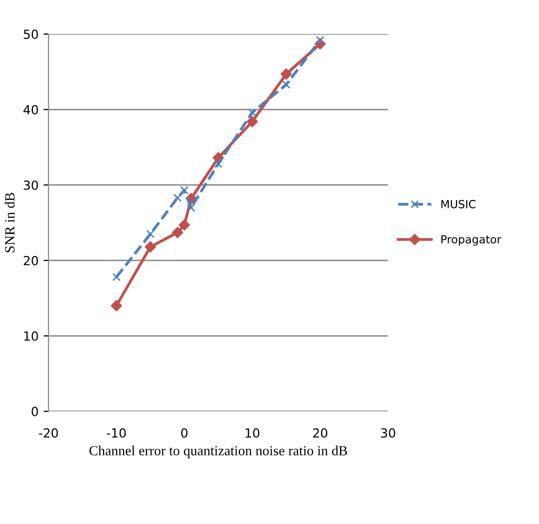  Describe the element at coordinates (31, 34) in the screenshot. I see `y-tick-label: 50` at that location.